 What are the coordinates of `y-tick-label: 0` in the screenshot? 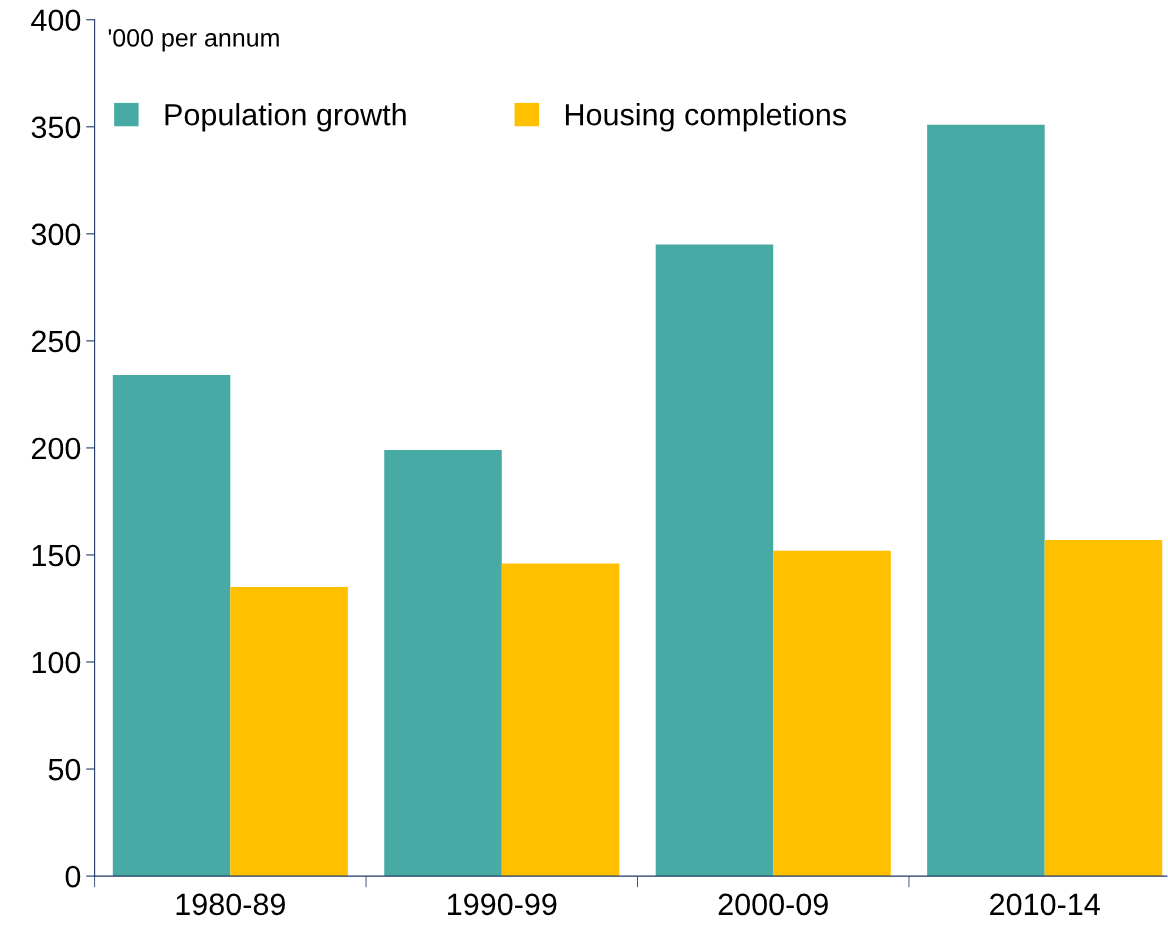 It's located at (73, 876).